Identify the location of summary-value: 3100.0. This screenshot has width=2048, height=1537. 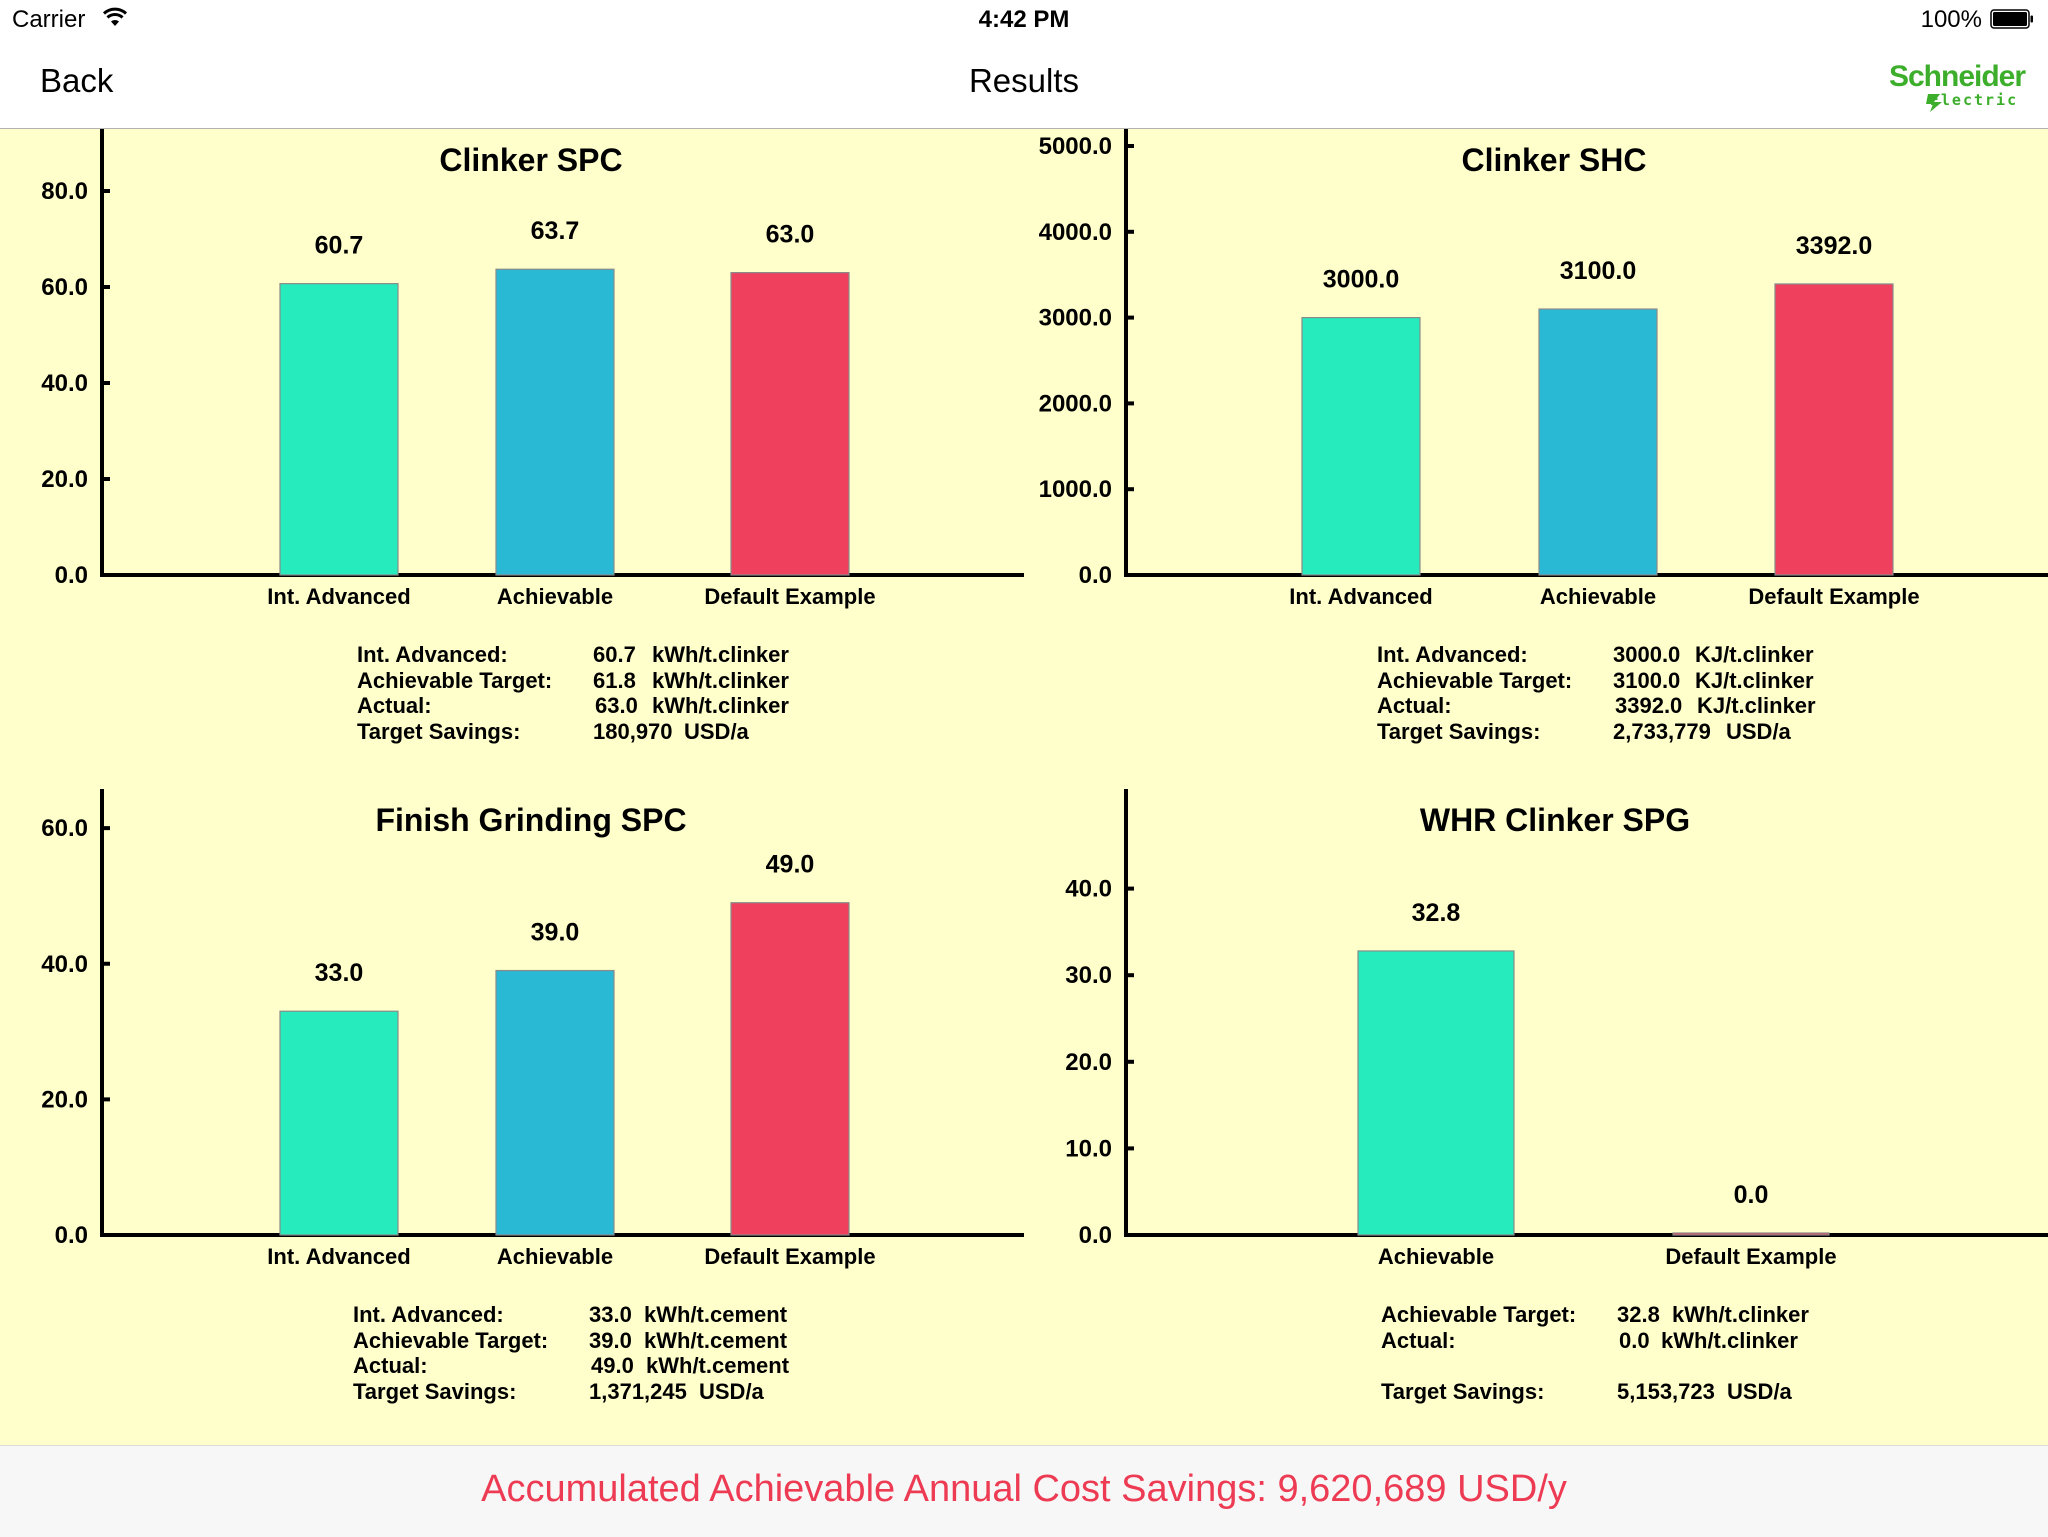
(1647, 680).